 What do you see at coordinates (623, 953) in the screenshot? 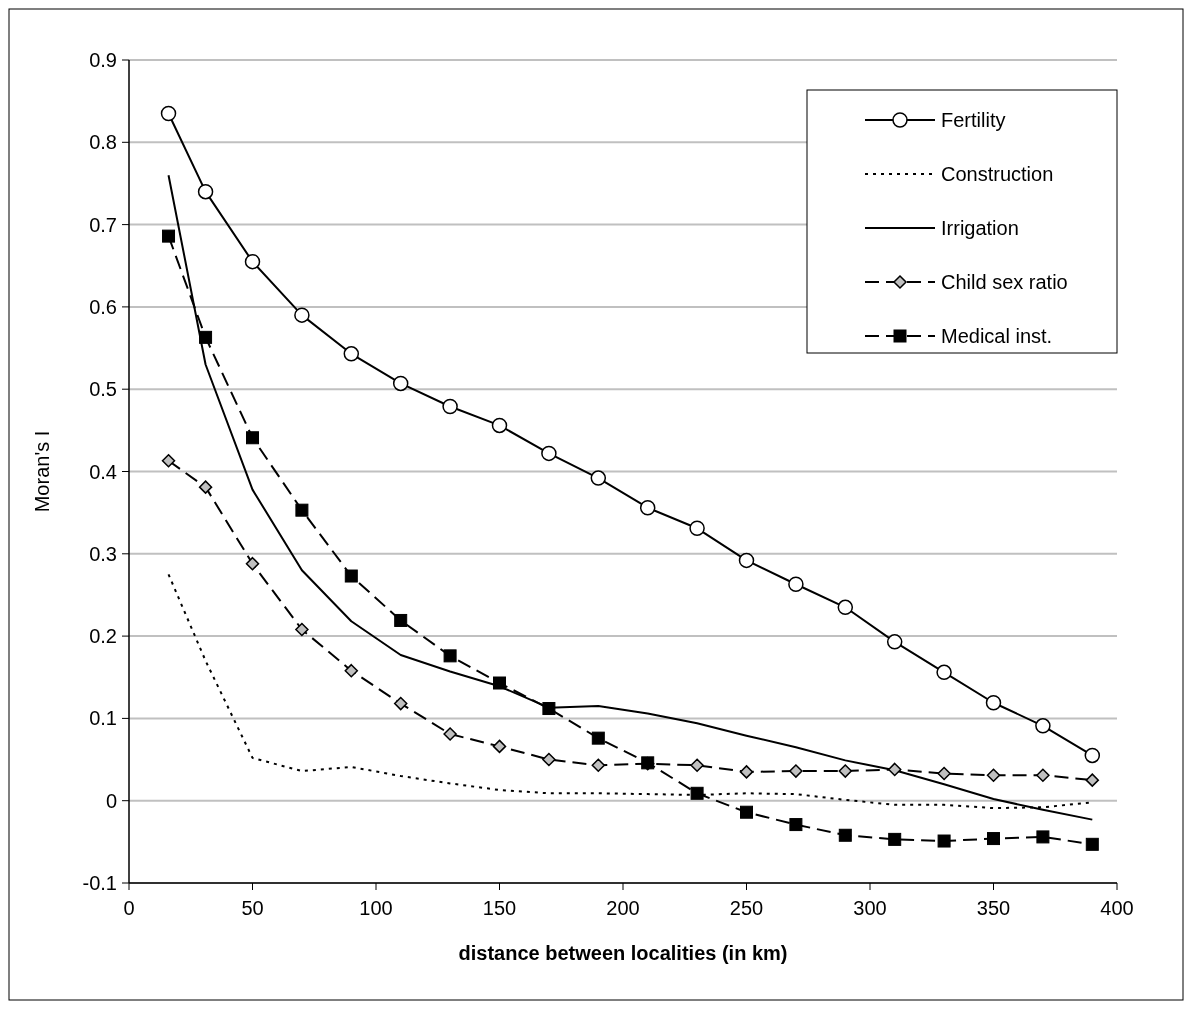
I see `x-axis-title: distance between localities (in km)` at bounding box center [623, 953].